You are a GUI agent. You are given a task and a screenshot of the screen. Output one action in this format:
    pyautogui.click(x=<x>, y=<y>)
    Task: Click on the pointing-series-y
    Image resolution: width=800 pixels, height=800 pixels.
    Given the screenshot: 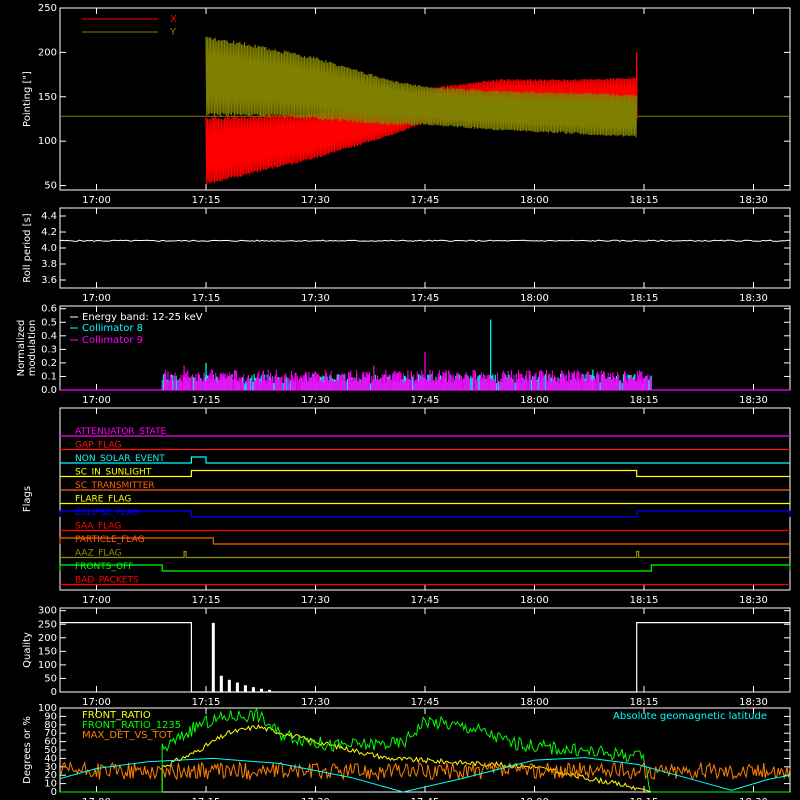 What is the action you would take?
    pyautogui.click(x=421, y=87)
    